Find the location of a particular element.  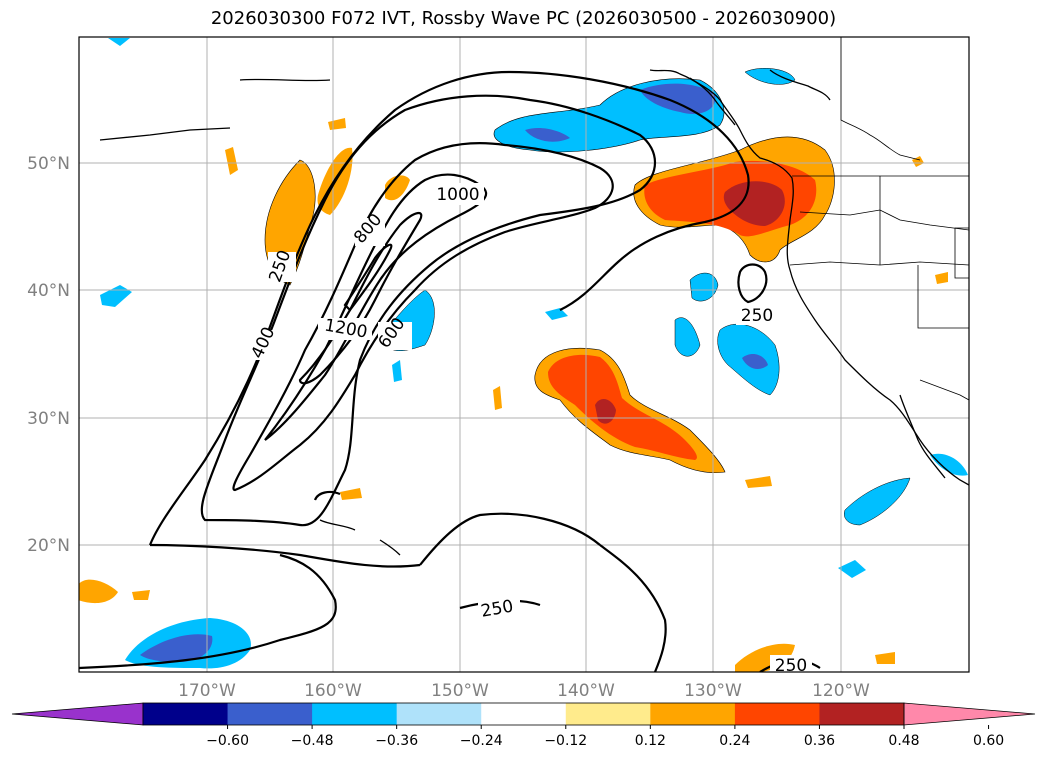

lat-label: 50°N is located at coordinates (48, 164).